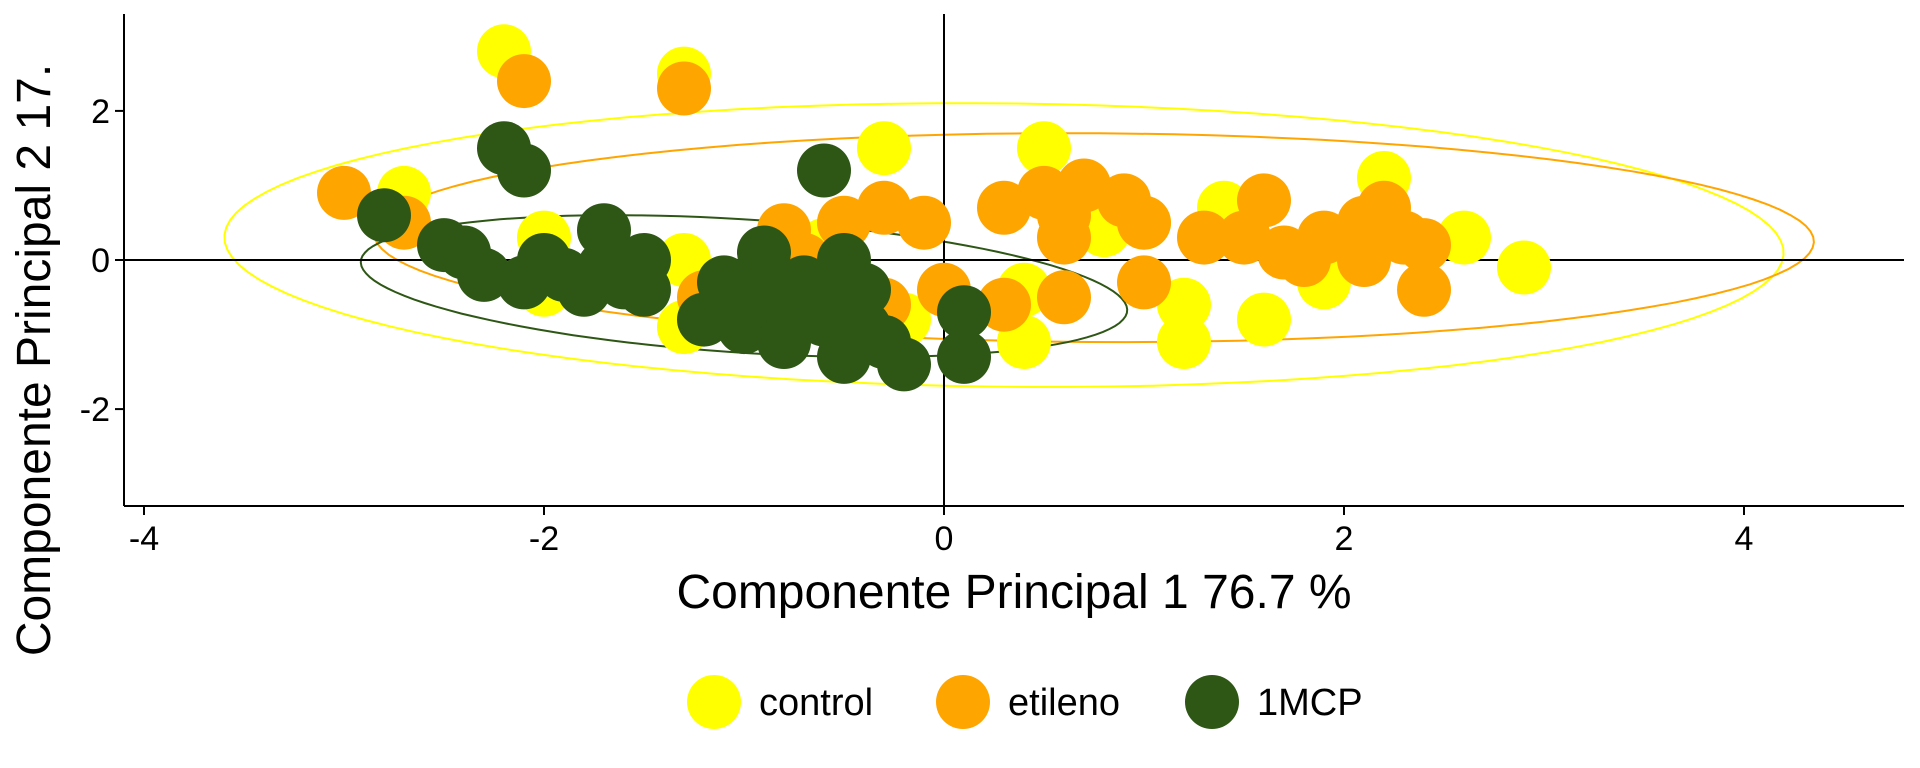 The height and width of the screenshot is (768, 1920). What do you see at coordinates (95, 410) in the screenshot?
I see `y-tick-label: -2` at bounding box center [95, 410].